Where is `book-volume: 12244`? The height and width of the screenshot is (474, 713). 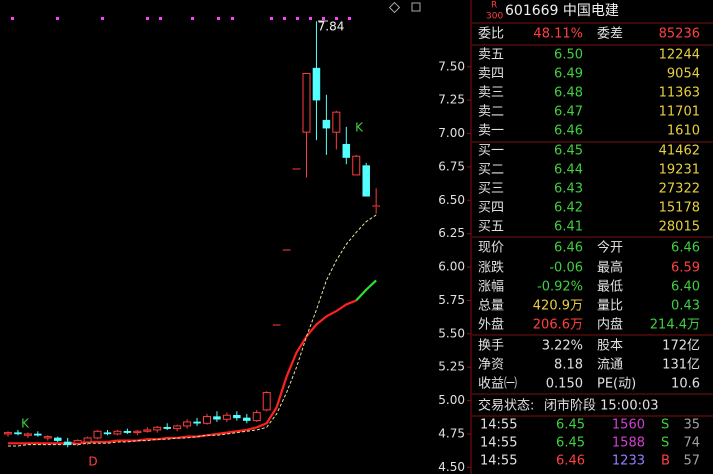
book-volume: 12244 is located at coordinates (679, 55).